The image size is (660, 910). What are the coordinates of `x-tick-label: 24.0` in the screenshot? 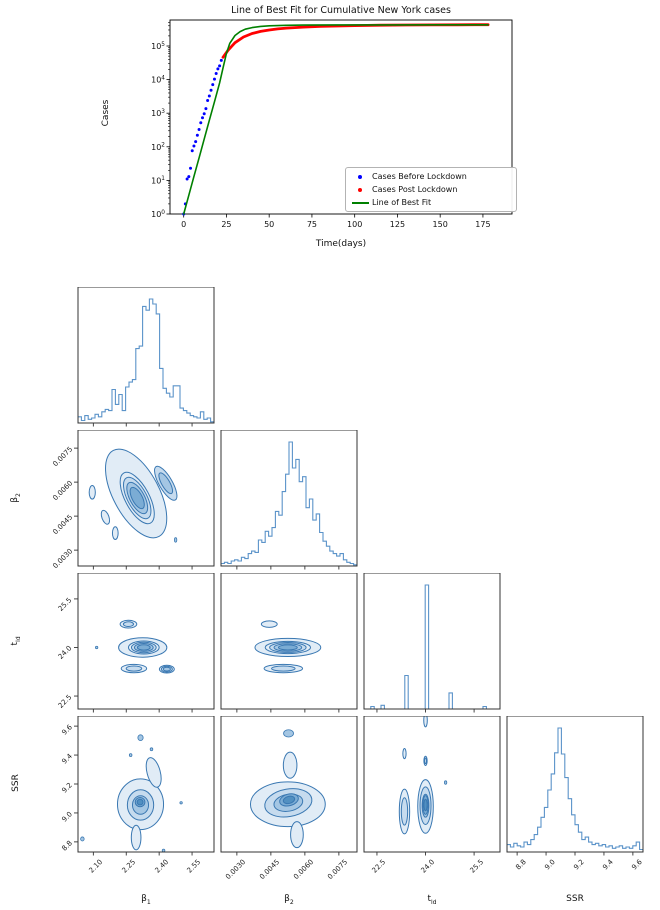 It's located at (428, 866).